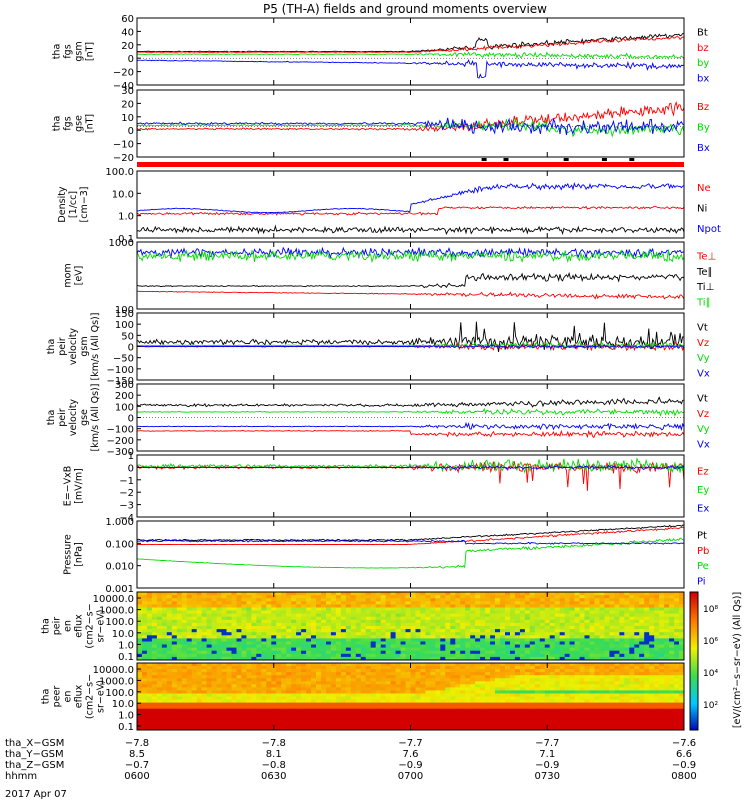 The height and width of the screenshot is (800, 750). I want to click on series-line-black, so click(410, 402).